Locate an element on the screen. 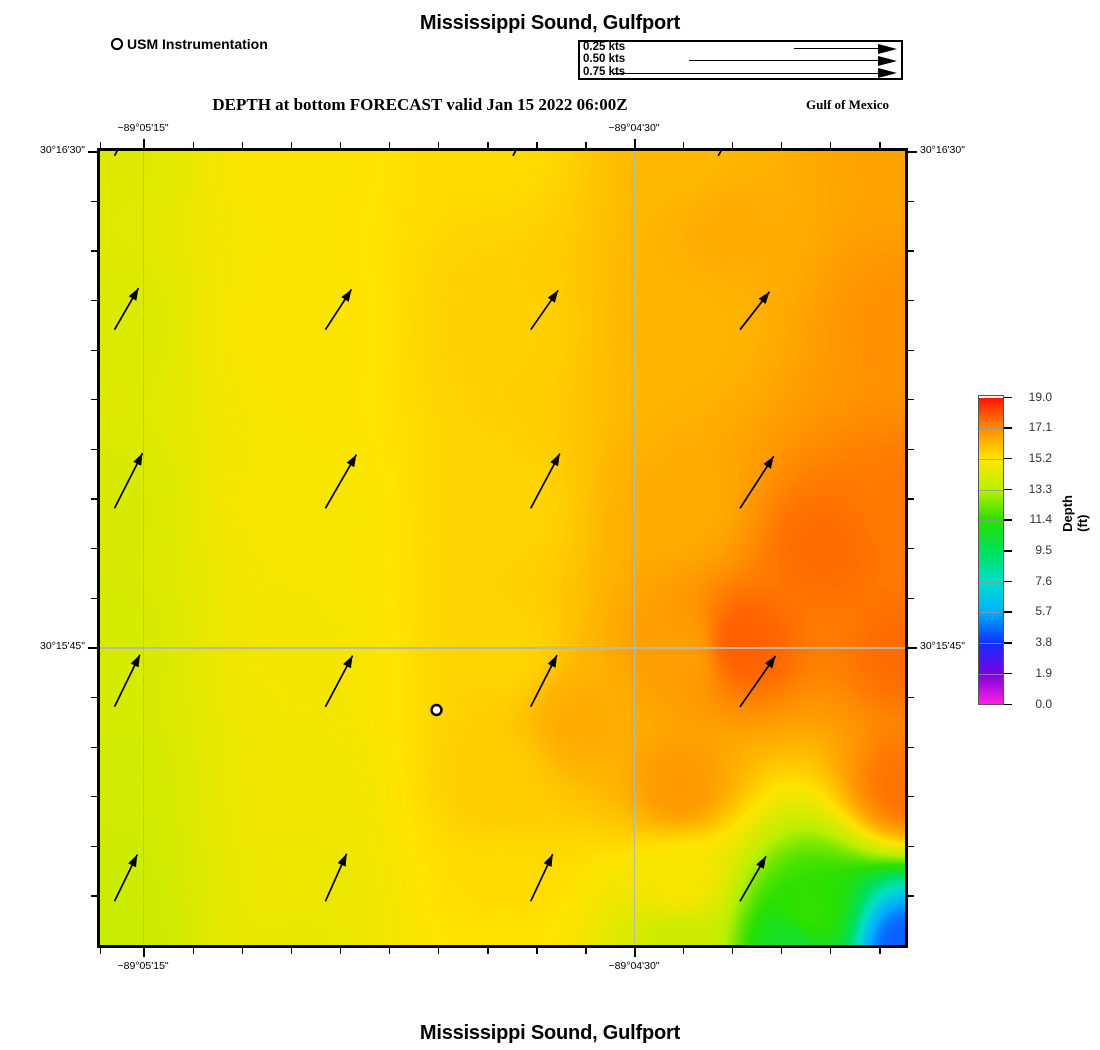  colorbar-label: 13.3 is located at coordinates (1040, 488).